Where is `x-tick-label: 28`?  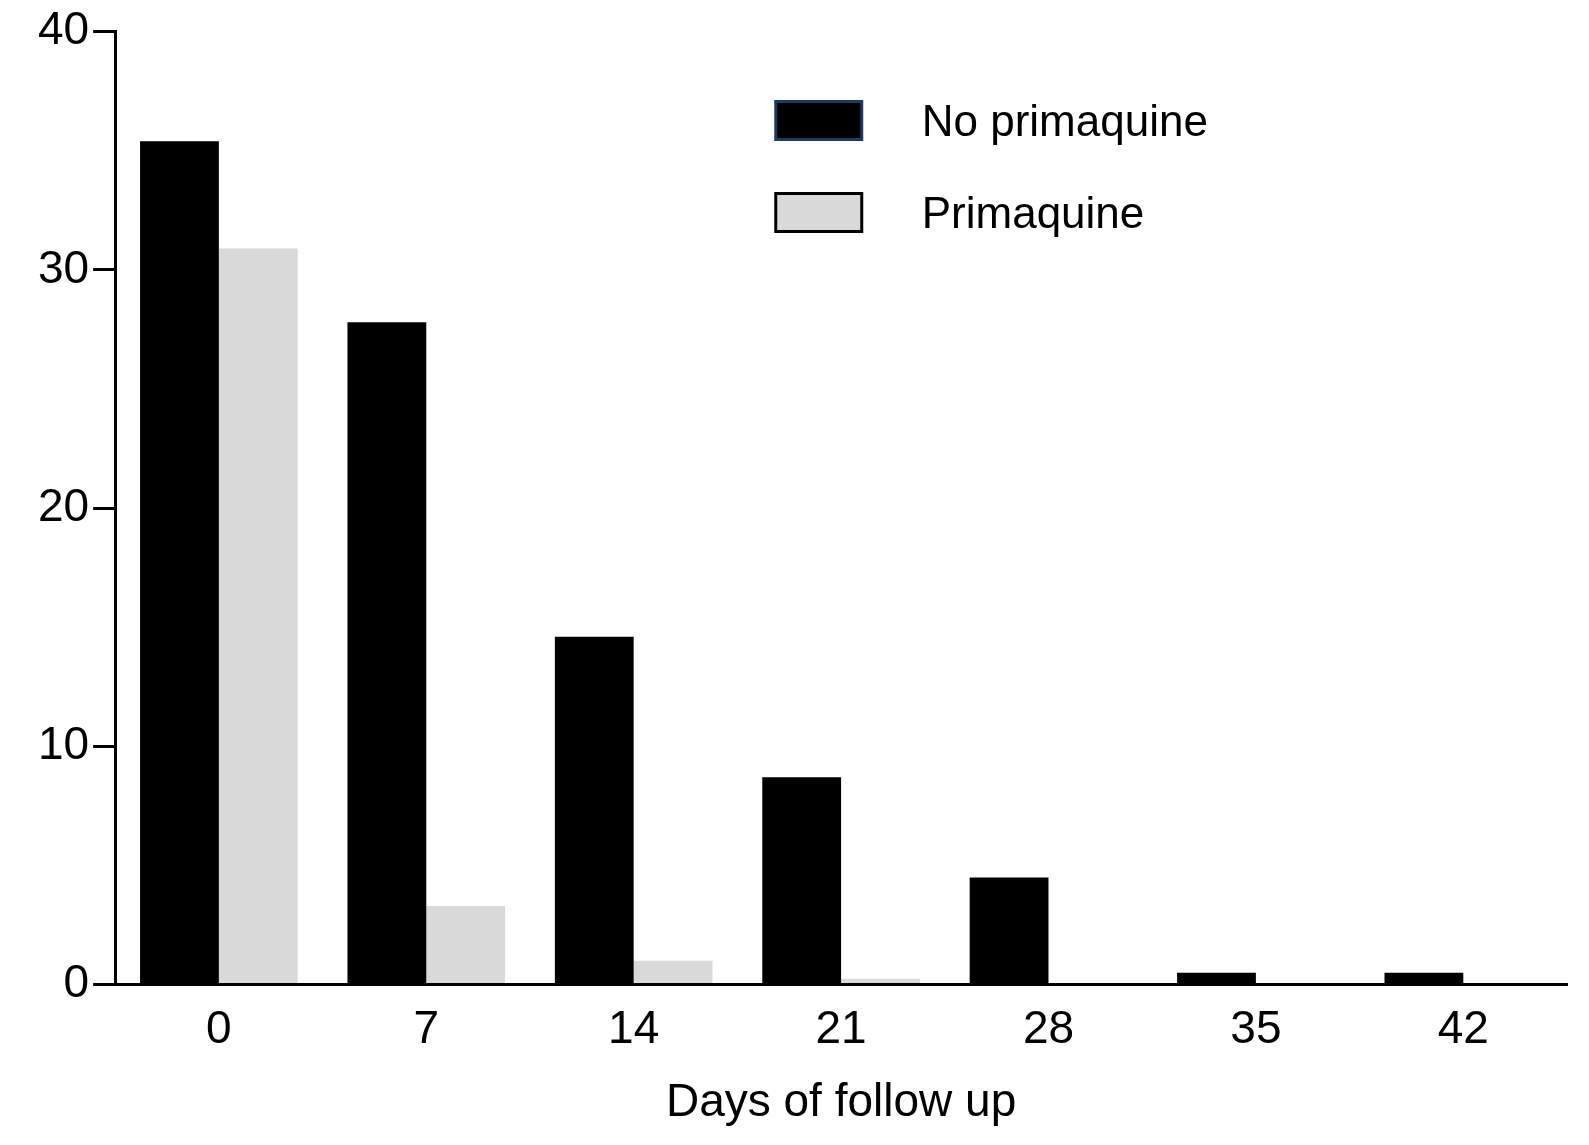
x-tick-label: 28 is located at coordinates (1048, 1026).